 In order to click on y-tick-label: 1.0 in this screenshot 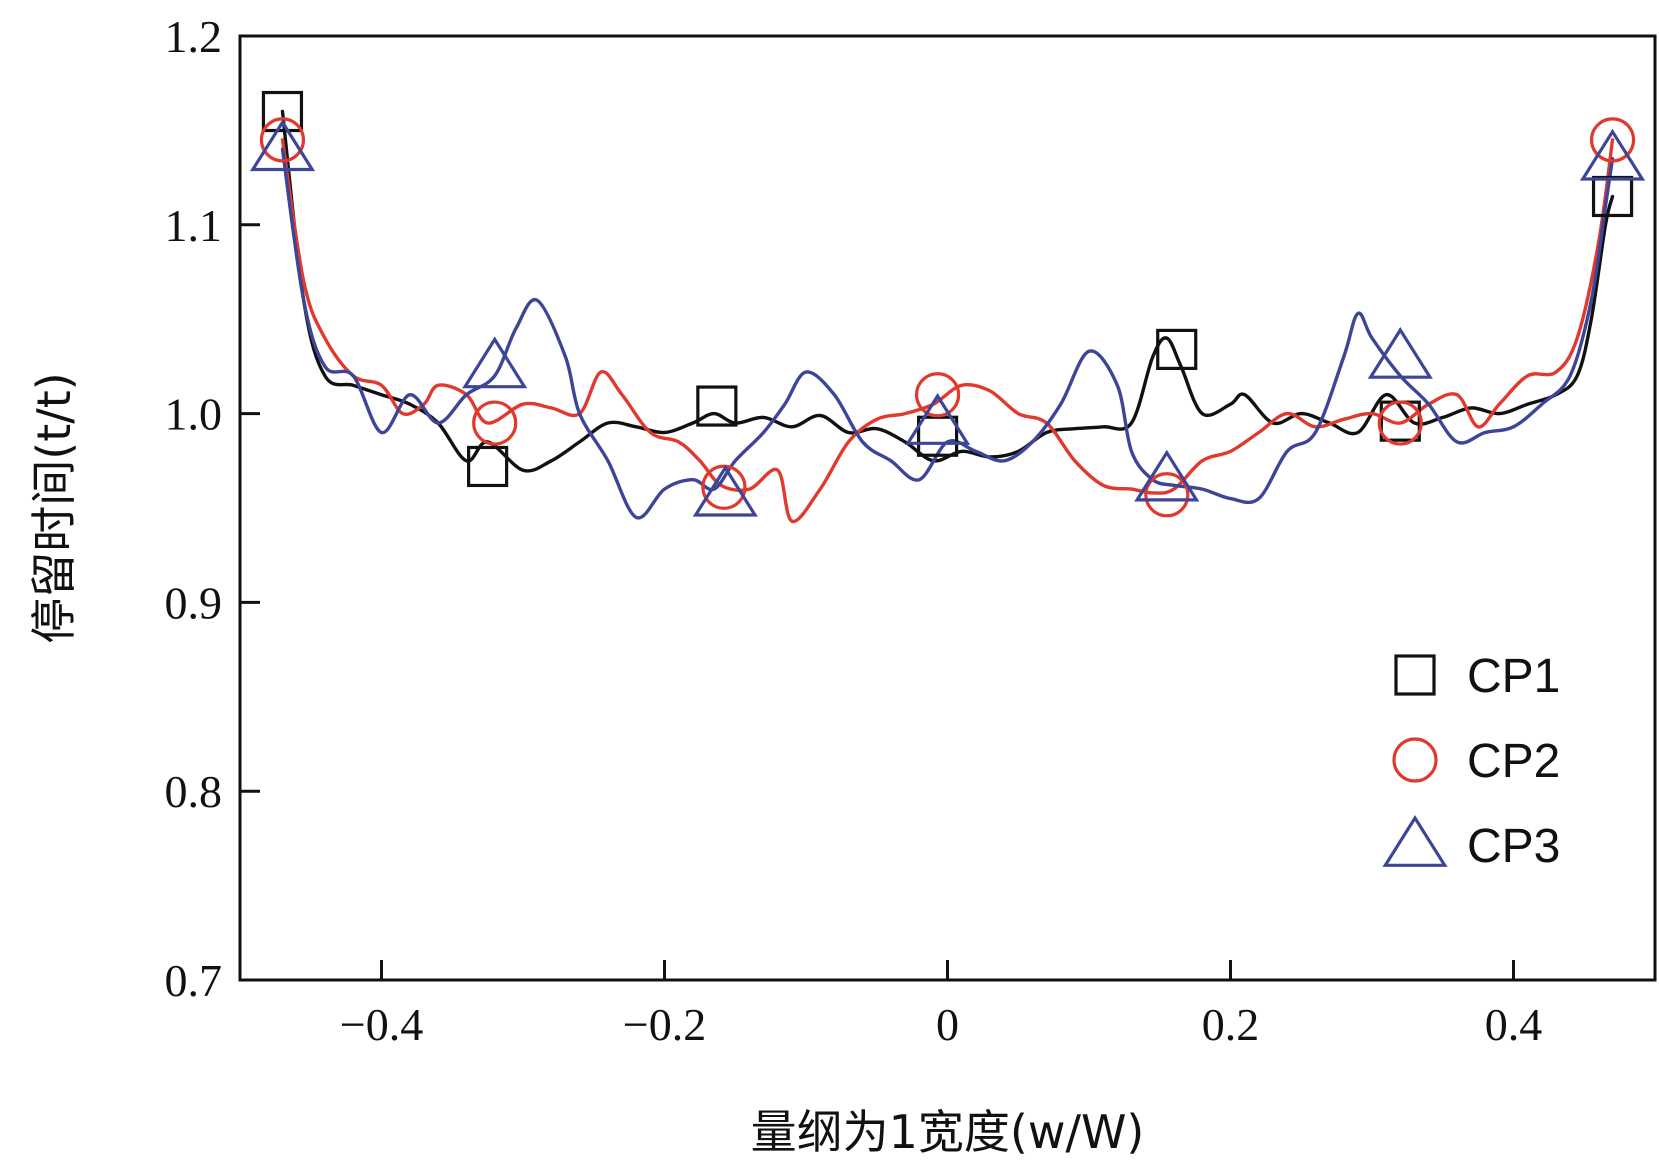, I will do `click(194, 414)`.